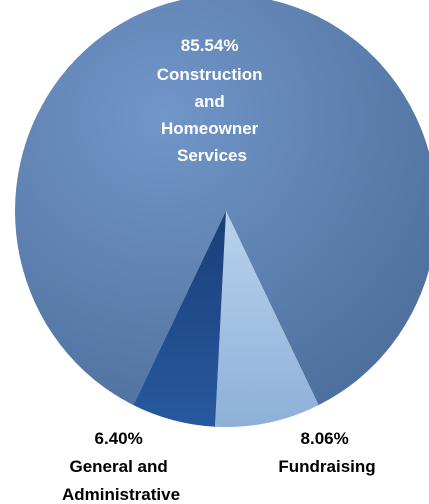  Describe the element at coordinates (267, 319) in the screenshot. I see `pie-slice-fundraising` at that location.